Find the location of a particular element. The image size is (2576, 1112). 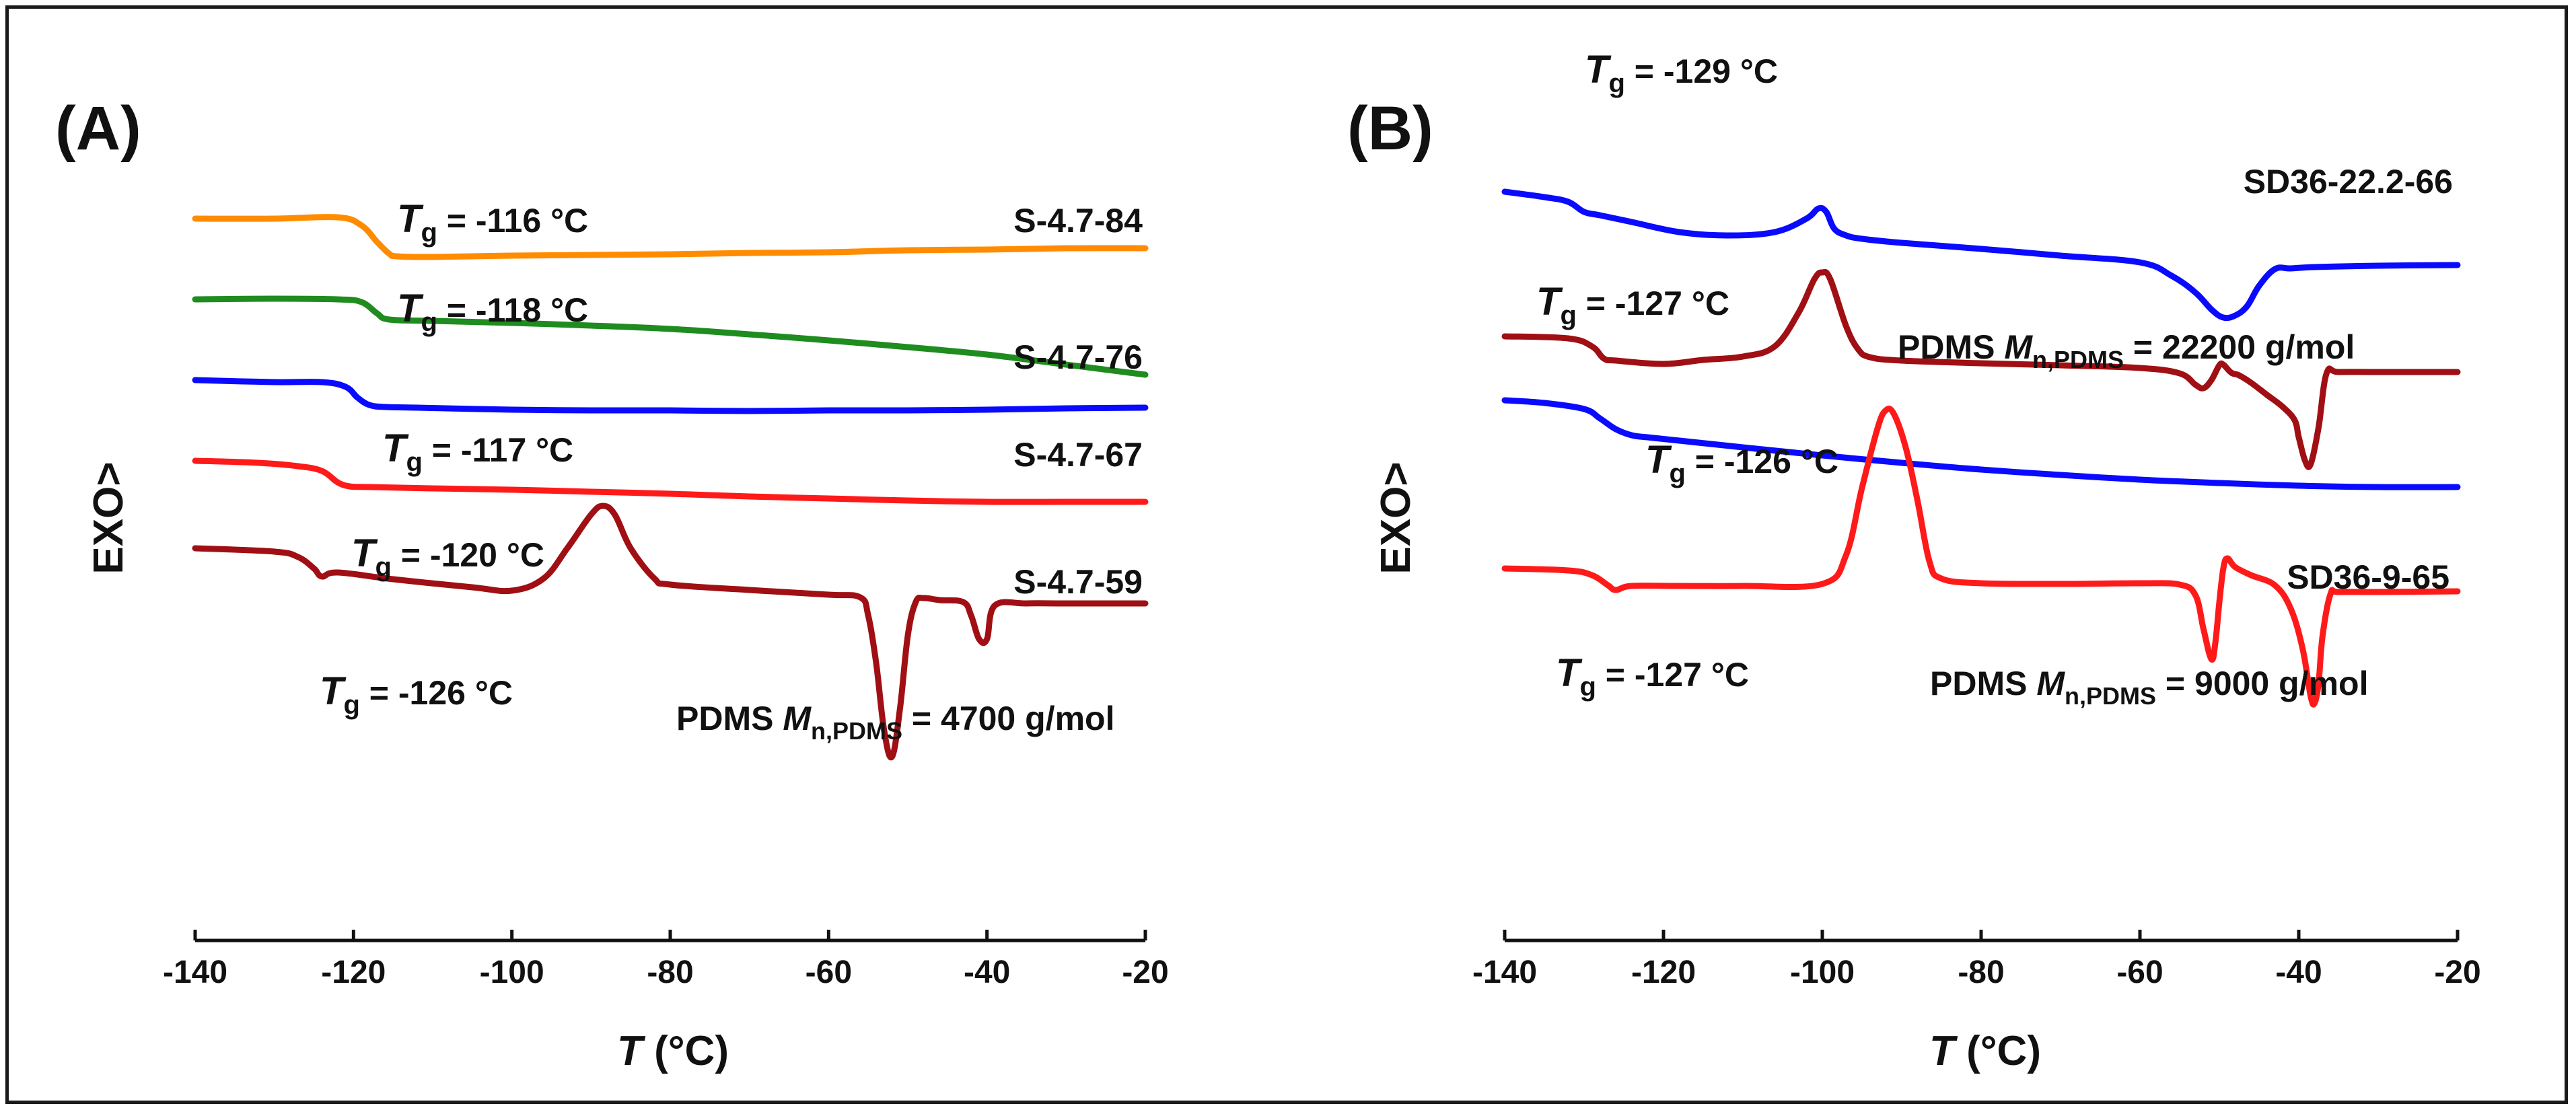

panel-a-letter: (A) is located at coordinates (98, 128).